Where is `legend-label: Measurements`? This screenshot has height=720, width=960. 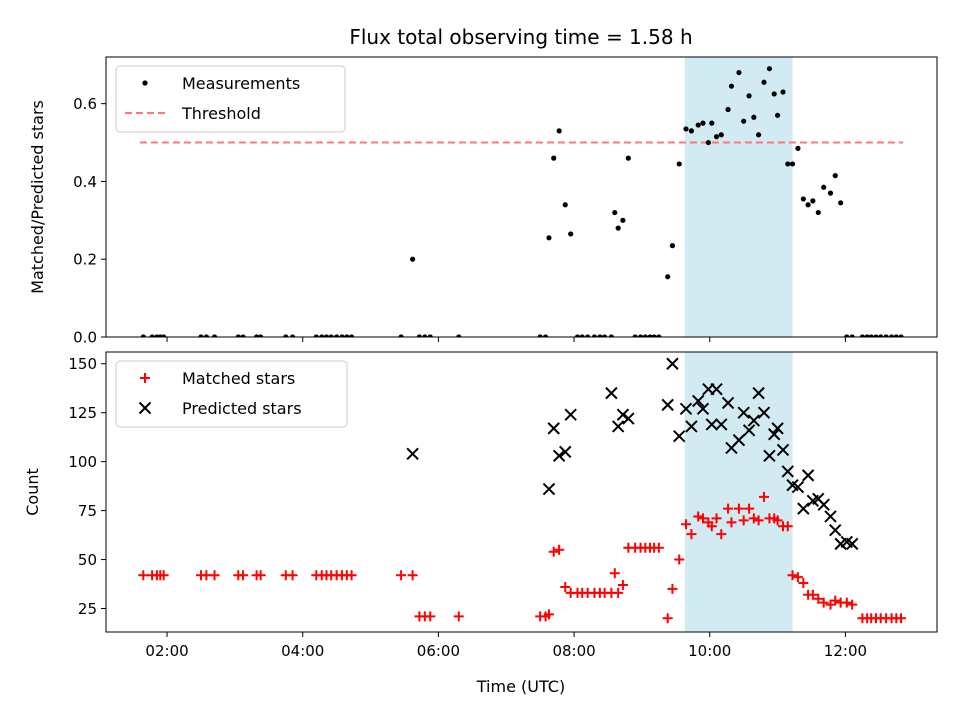
legend-label: Measurements is located at coordinates (241, 83).